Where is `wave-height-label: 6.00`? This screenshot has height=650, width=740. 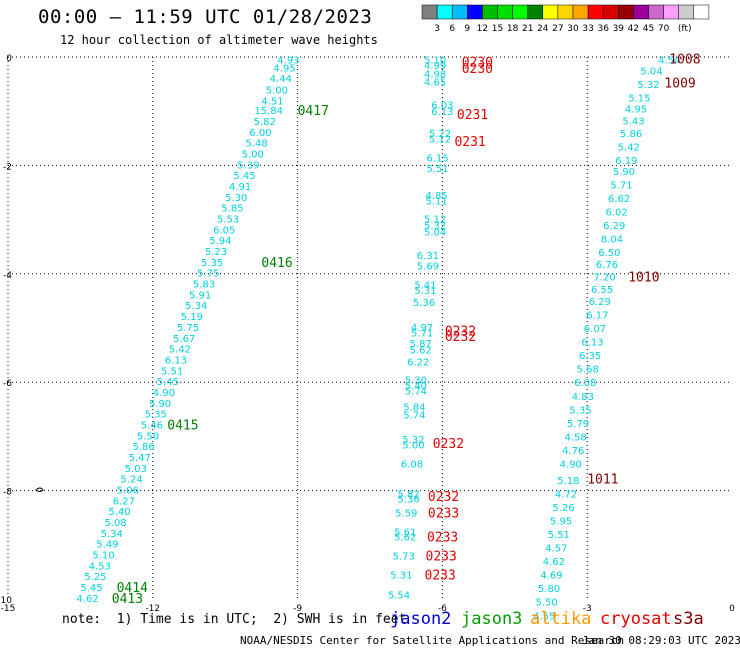 wave-height-label: 6.00 is located at coordinates (260, 133).